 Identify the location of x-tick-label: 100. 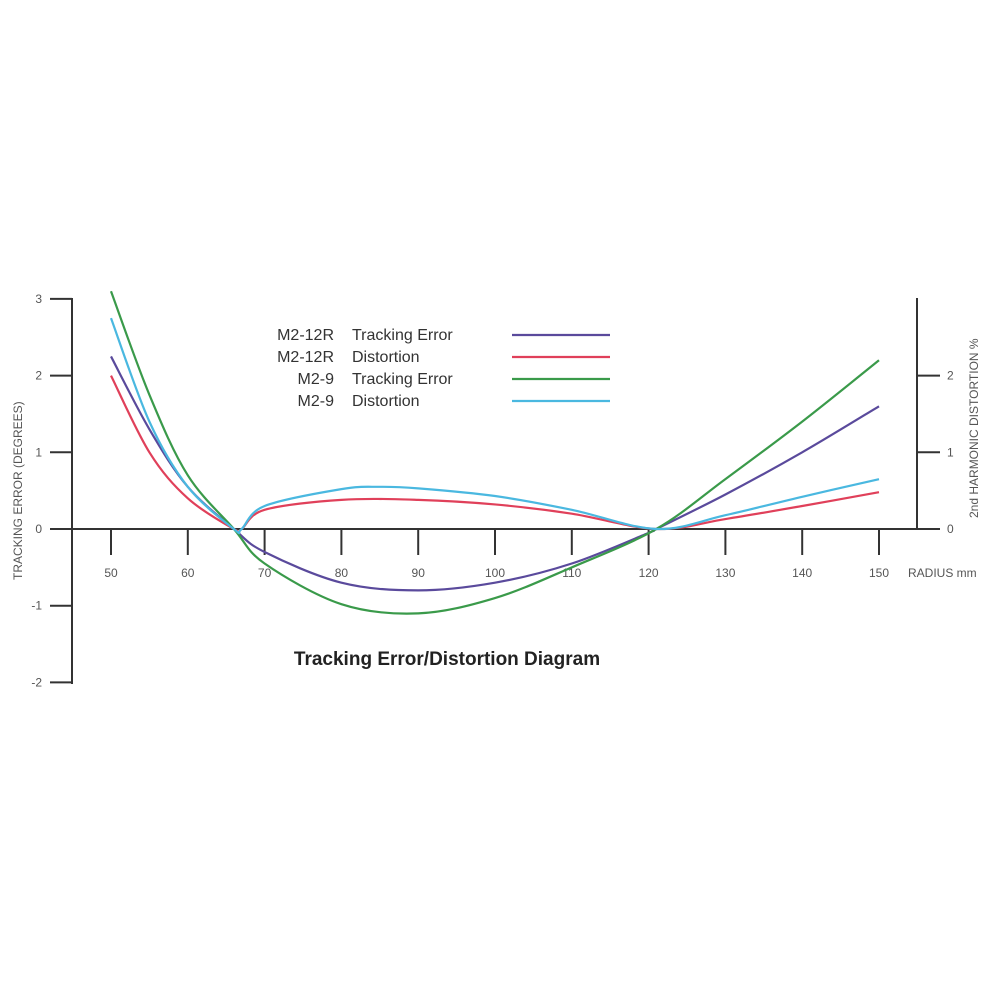
(495, 573).